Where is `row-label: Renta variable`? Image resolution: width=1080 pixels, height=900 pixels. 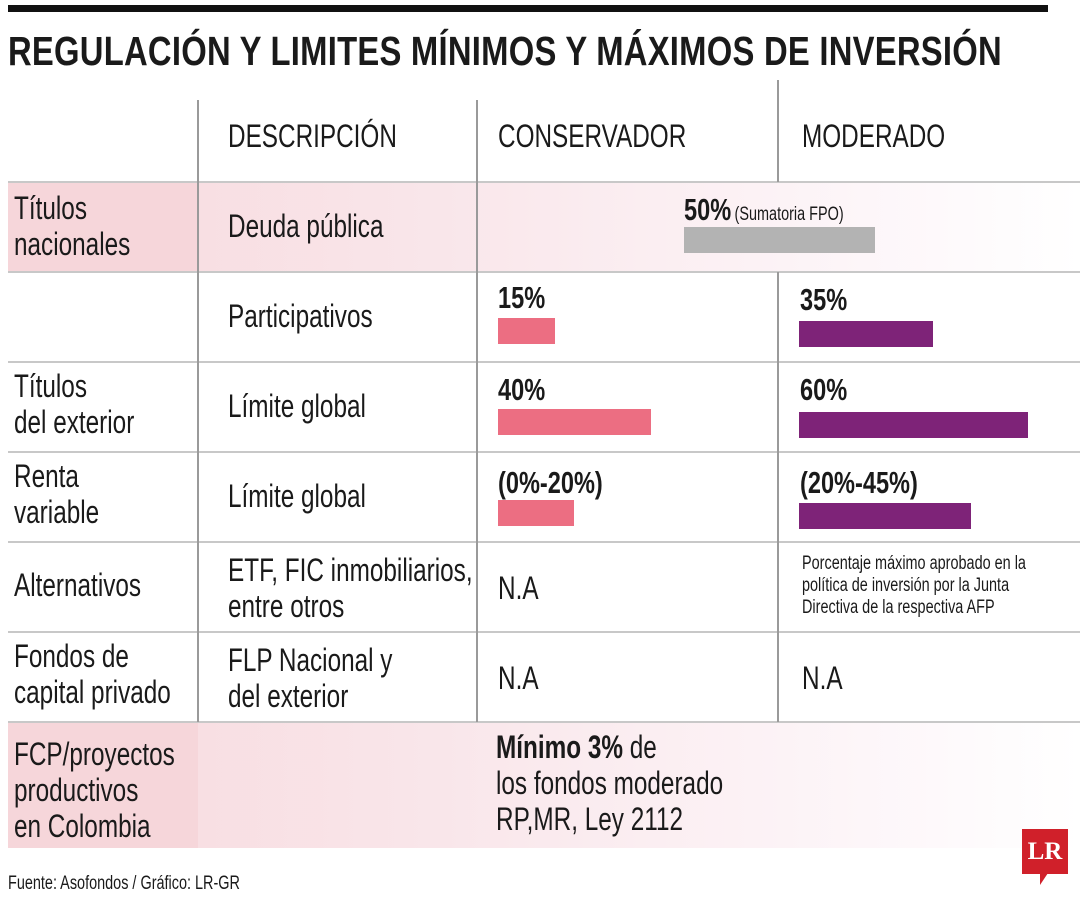
row-label: Renta variable is located at coordinates (57, 494).